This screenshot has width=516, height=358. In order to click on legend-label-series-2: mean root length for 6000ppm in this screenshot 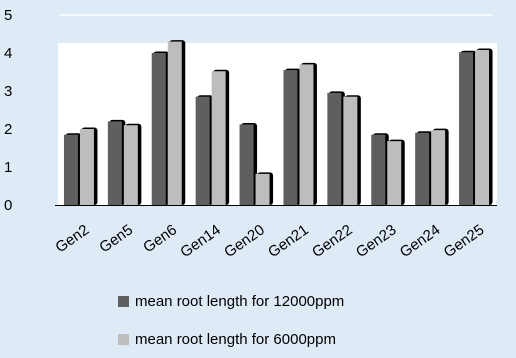, I will do `click(235, 339)`.